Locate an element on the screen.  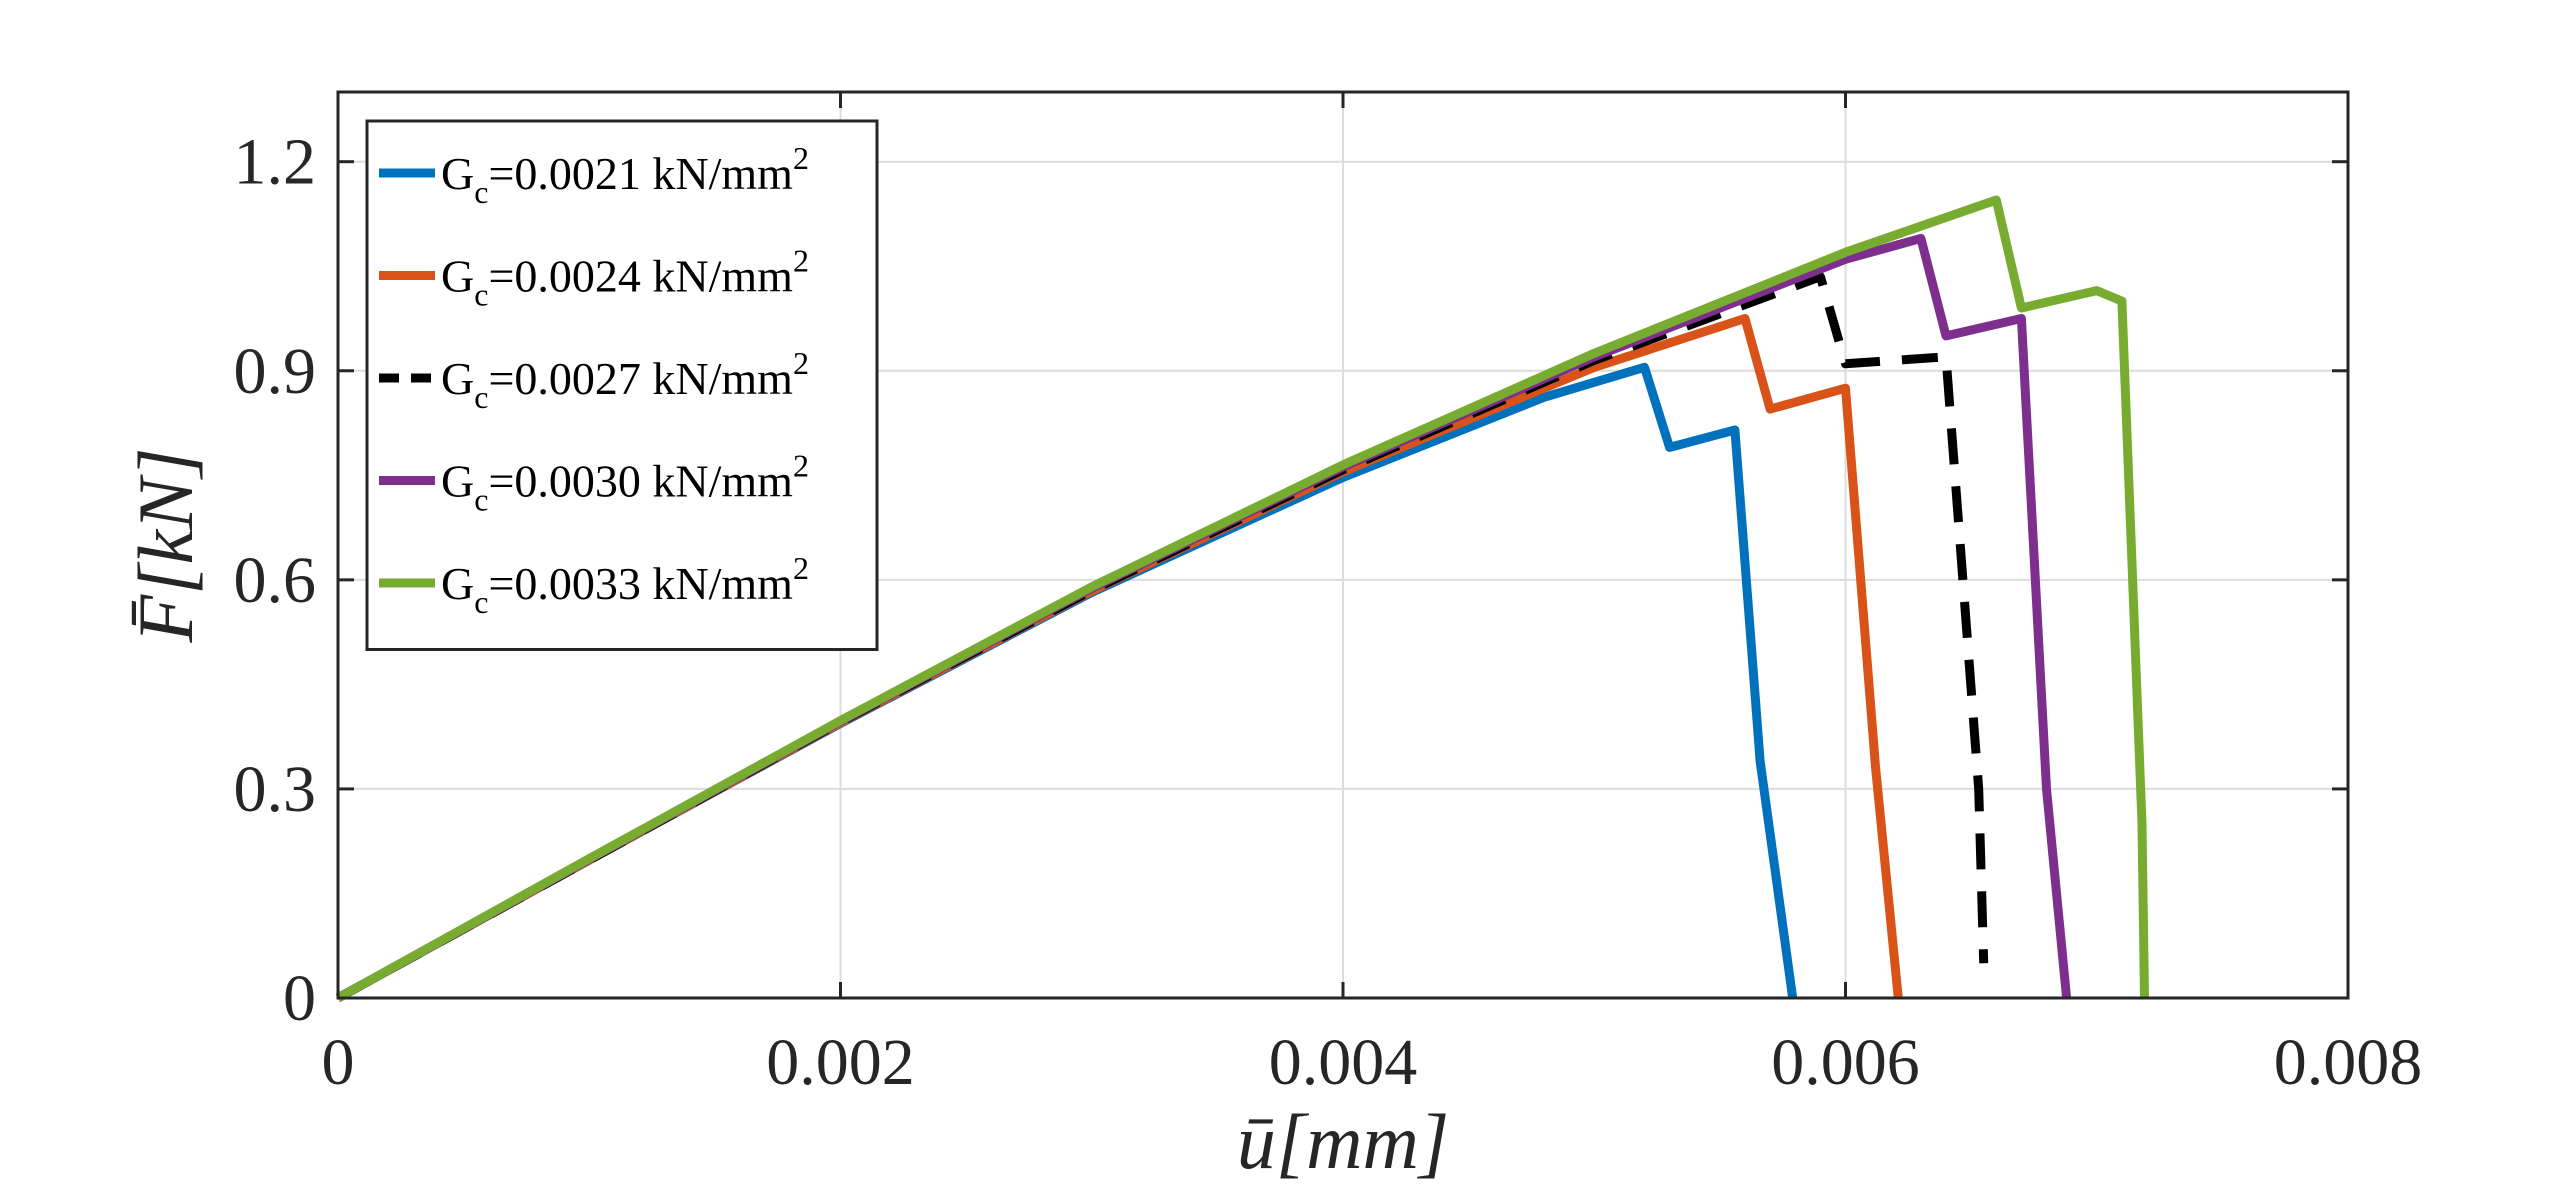
x-tick-label: 0.002 is located at coordinates (840, 1062).